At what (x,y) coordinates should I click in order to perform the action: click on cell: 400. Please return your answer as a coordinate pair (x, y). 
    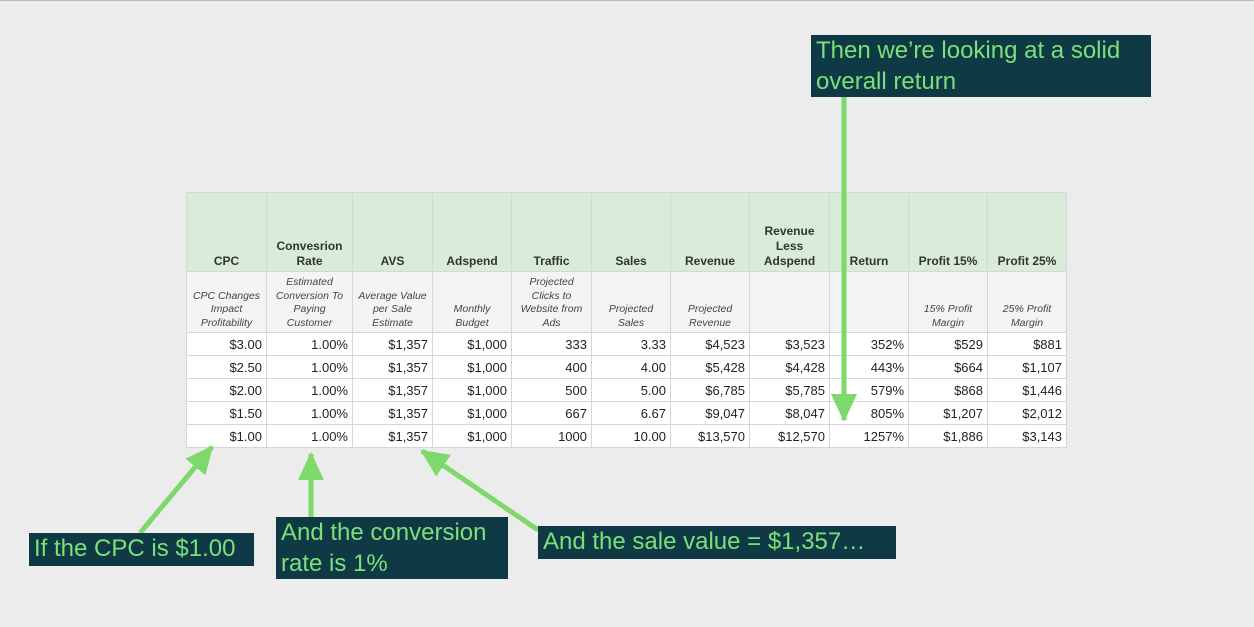
    Looking at the image, I should click on (551, 367).